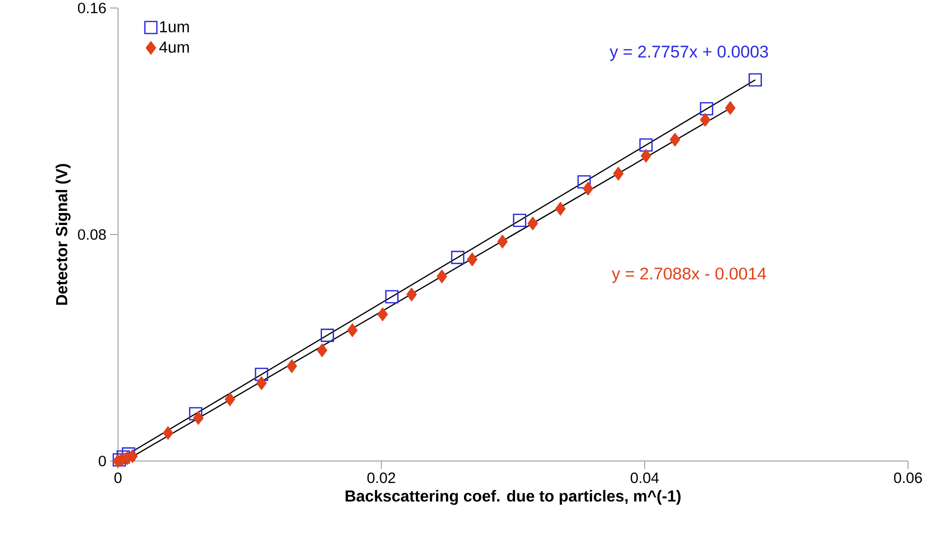  I want to click on x-tick-label: 0.06, so click(908, 478).